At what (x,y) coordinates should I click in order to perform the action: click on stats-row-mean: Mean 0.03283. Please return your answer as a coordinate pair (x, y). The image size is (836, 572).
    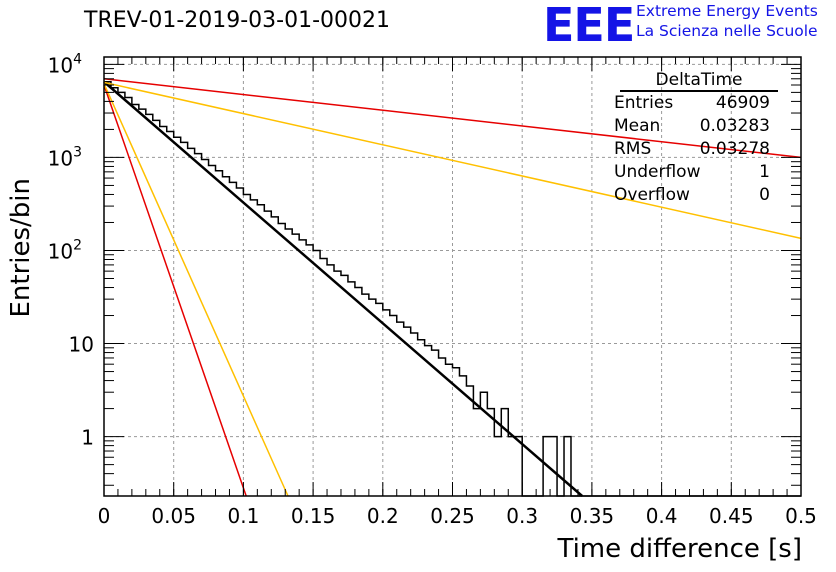
    Looking at the image, I should click on (696, 126).